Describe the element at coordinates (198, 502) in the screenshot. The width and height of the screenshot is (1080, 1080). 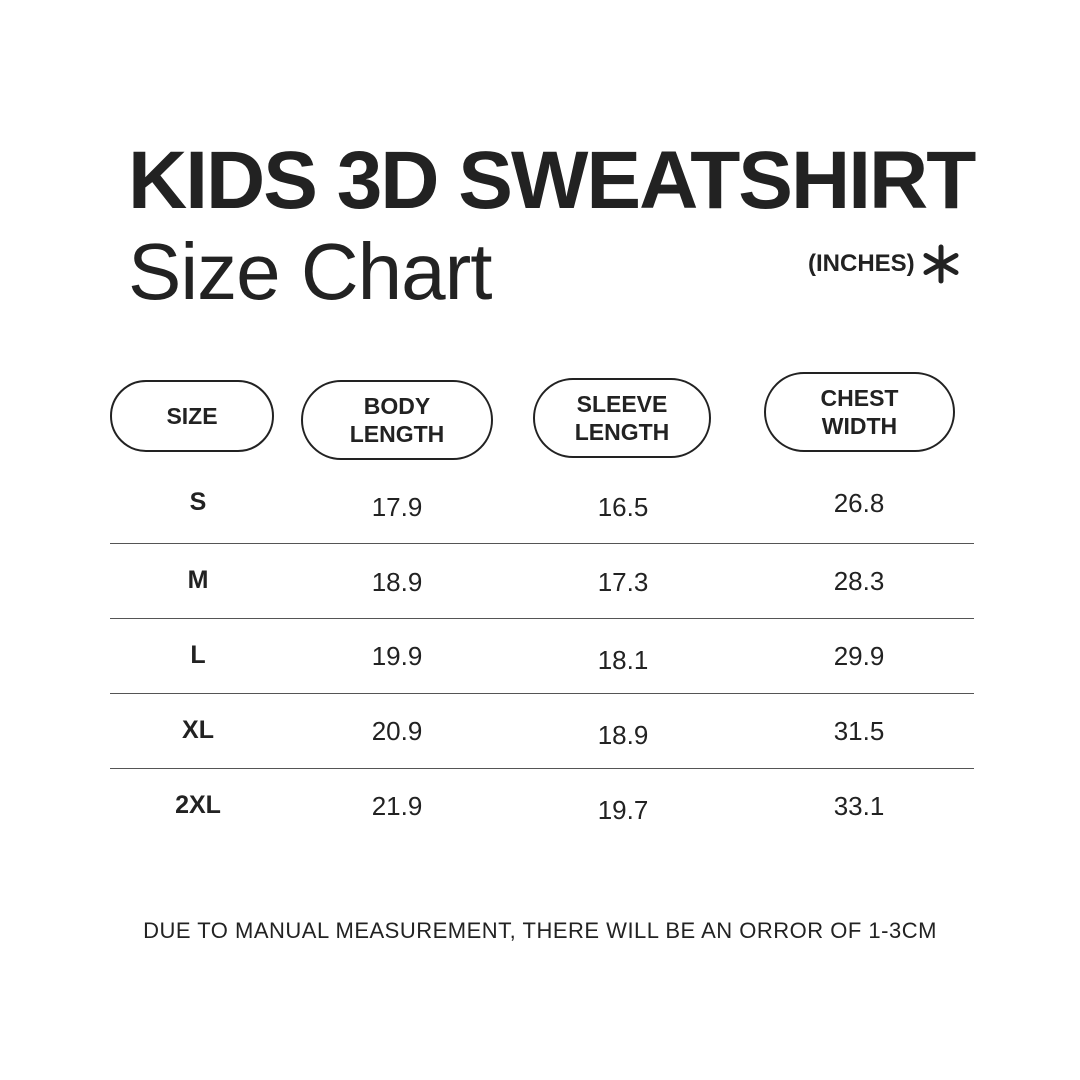
I see `size-cell: S` at that location.